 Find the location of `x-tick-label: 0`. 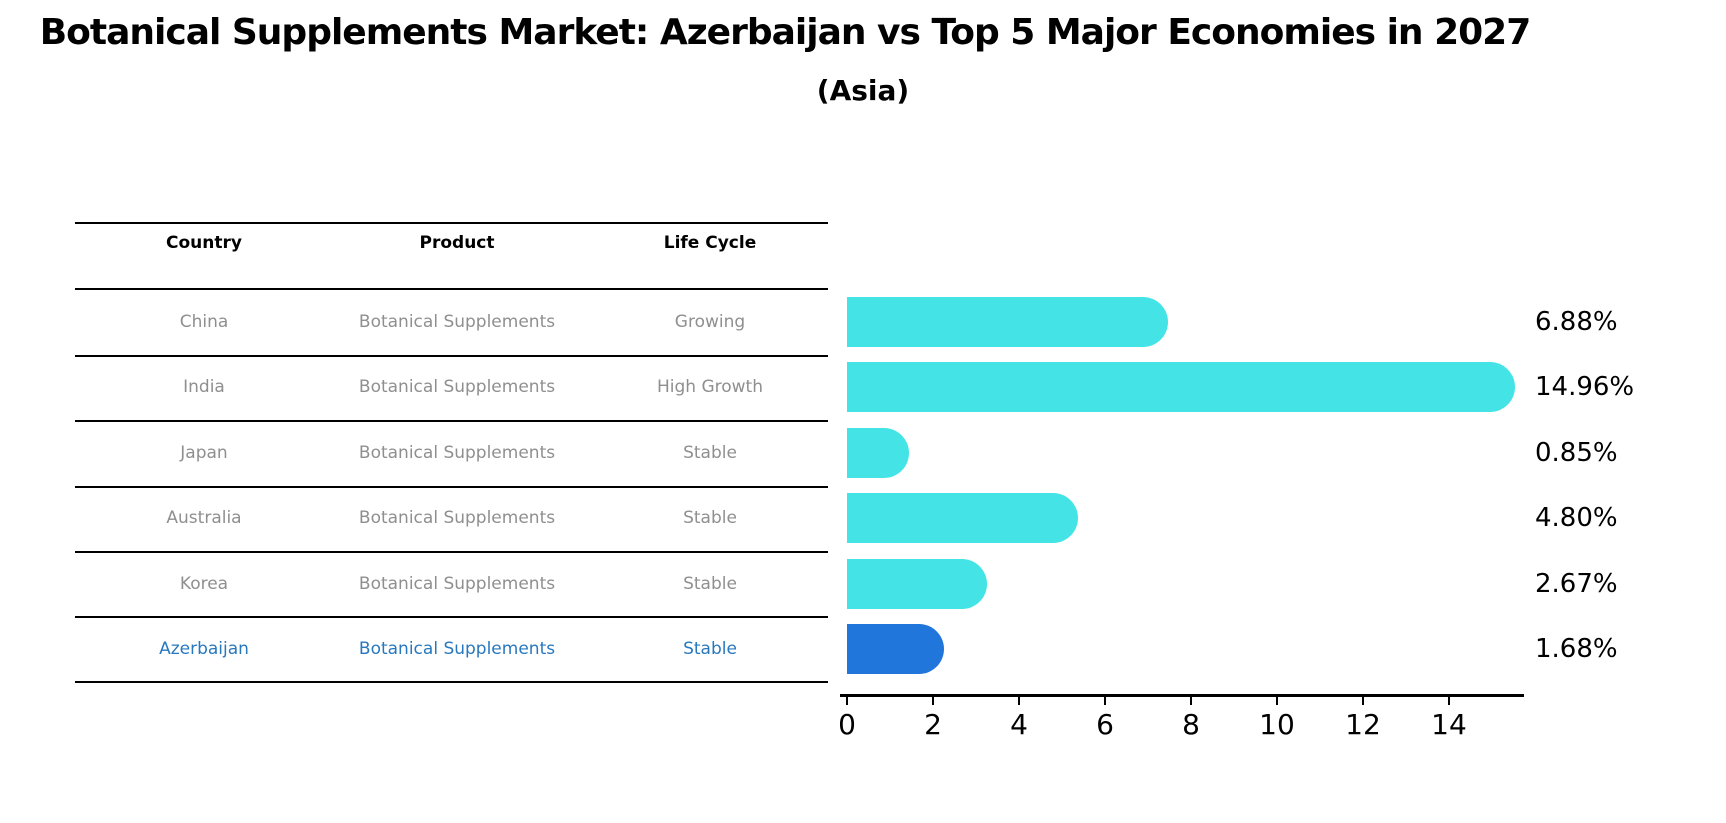

x-tick-label: 0 is located at coordinates (847, 724).